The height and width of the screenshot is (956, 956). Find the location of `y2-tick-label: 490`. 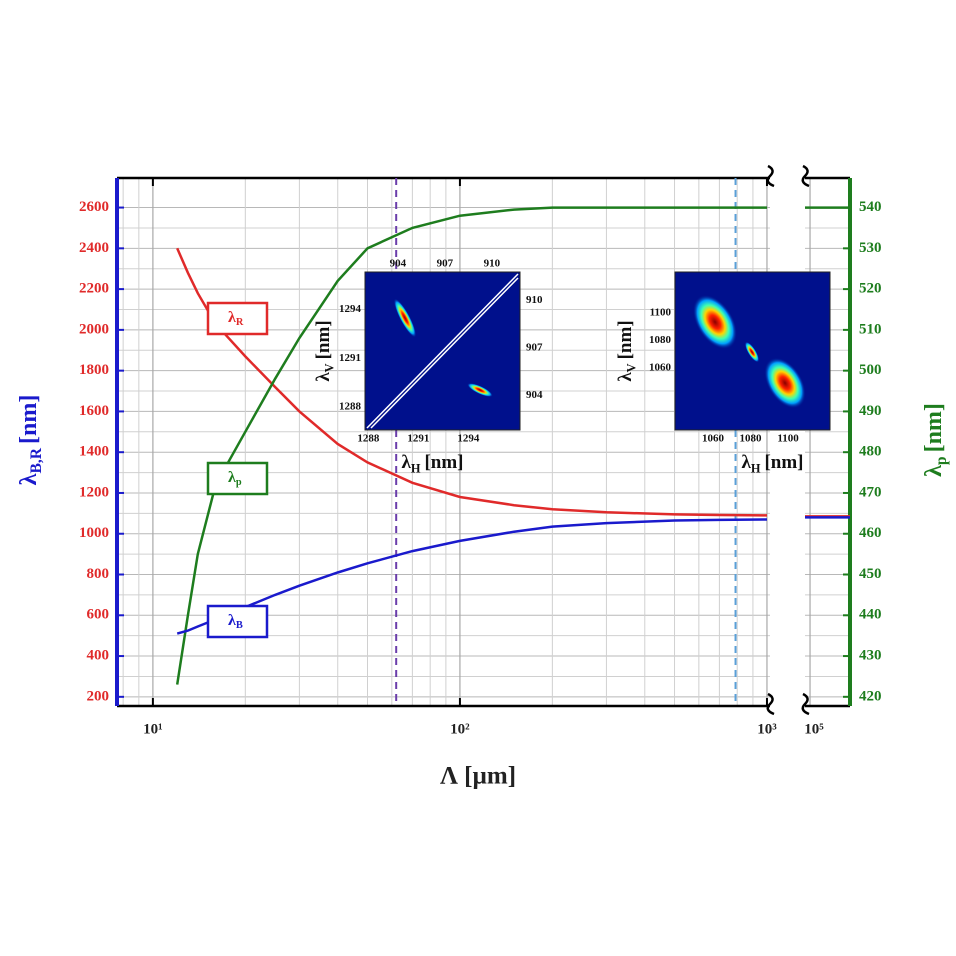

y2-tick-label: 490 is located at coordinates (870, 411).